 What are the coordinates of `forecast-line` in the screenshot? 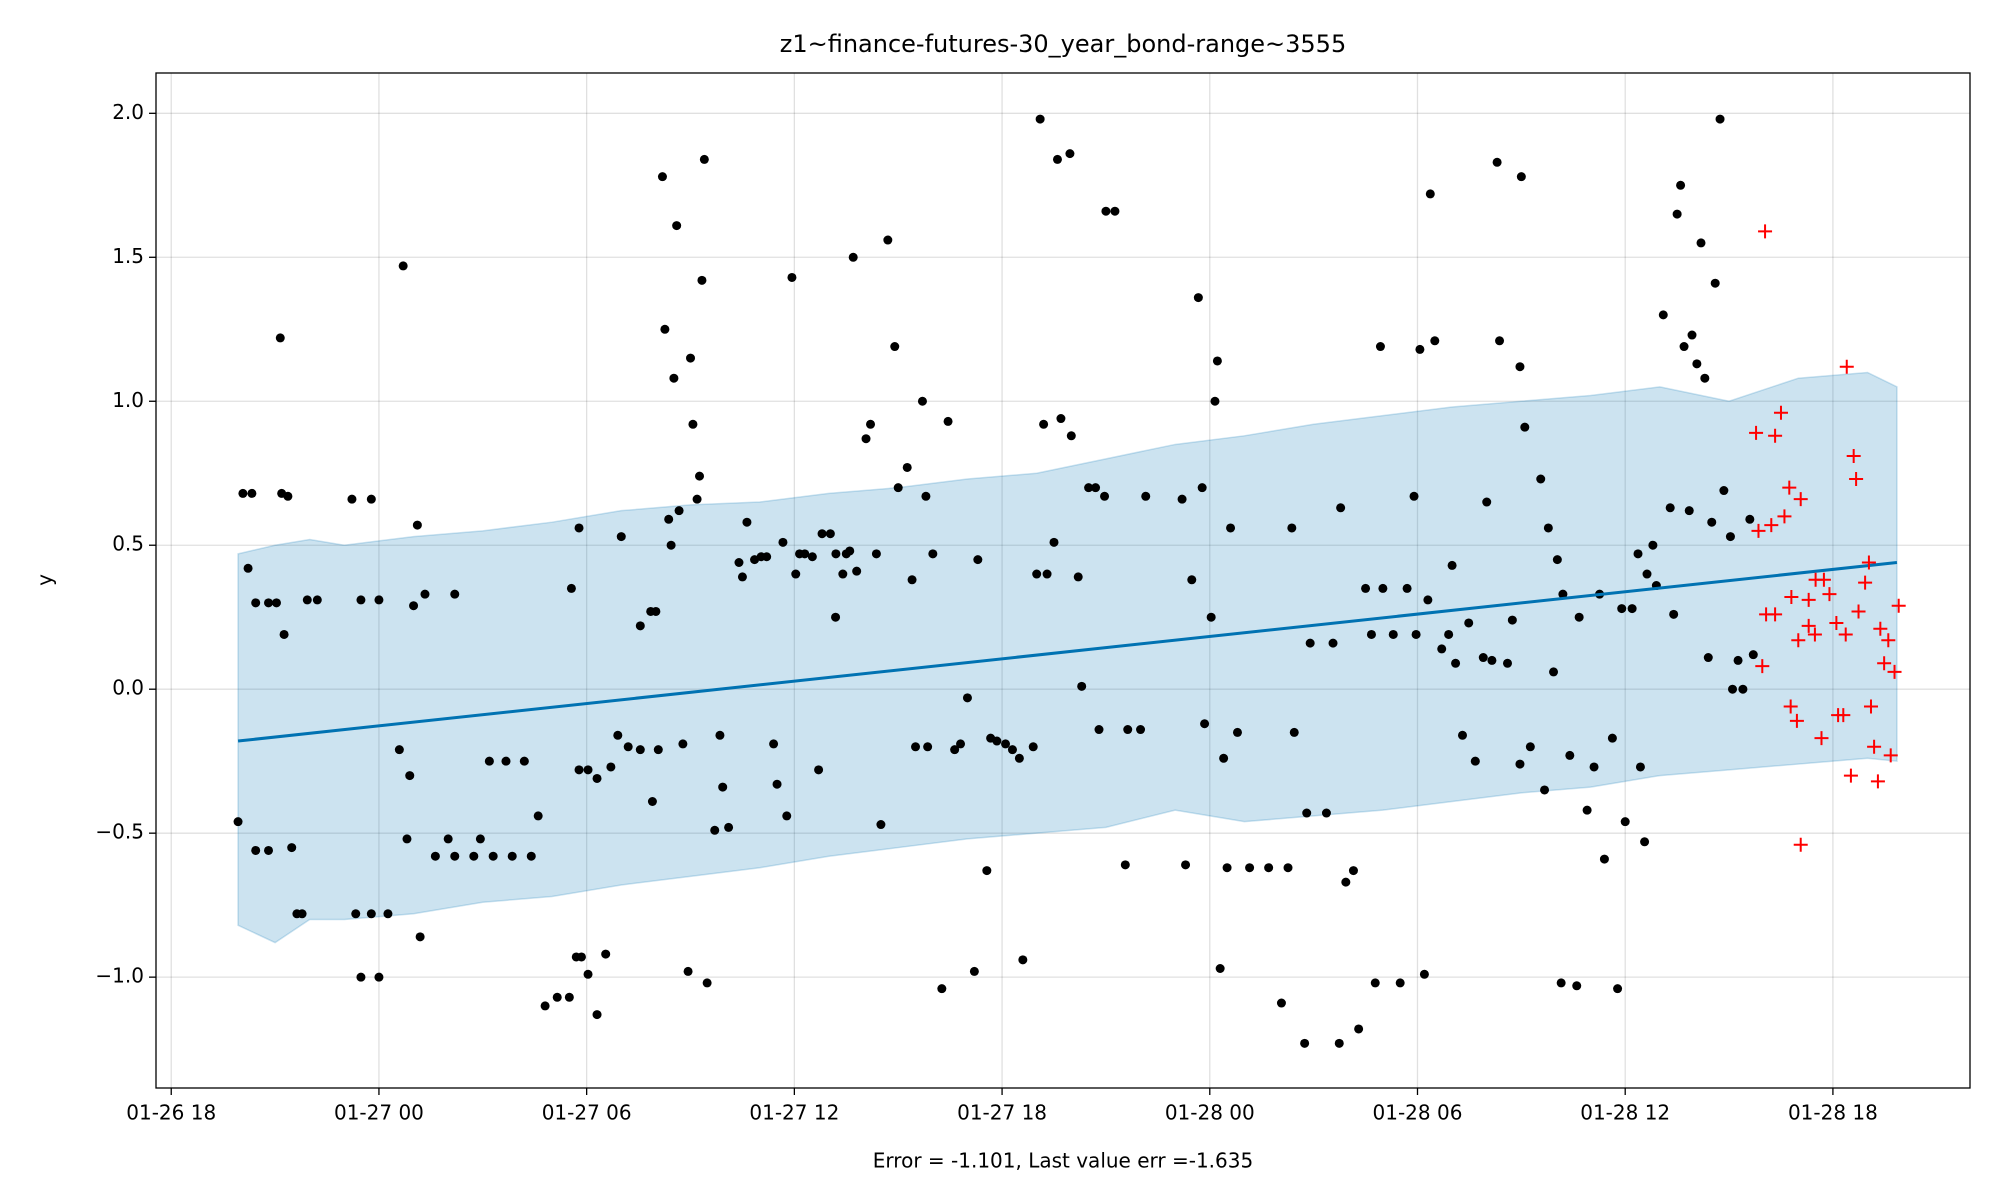 It's located at (1067, 652).